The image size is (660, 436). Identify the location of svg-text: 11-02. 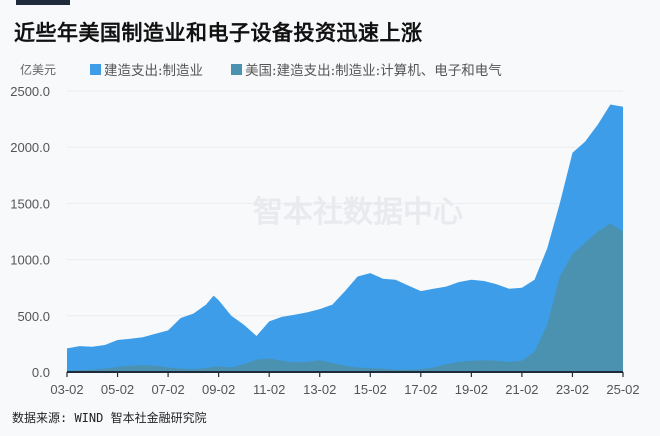
(269, 389).